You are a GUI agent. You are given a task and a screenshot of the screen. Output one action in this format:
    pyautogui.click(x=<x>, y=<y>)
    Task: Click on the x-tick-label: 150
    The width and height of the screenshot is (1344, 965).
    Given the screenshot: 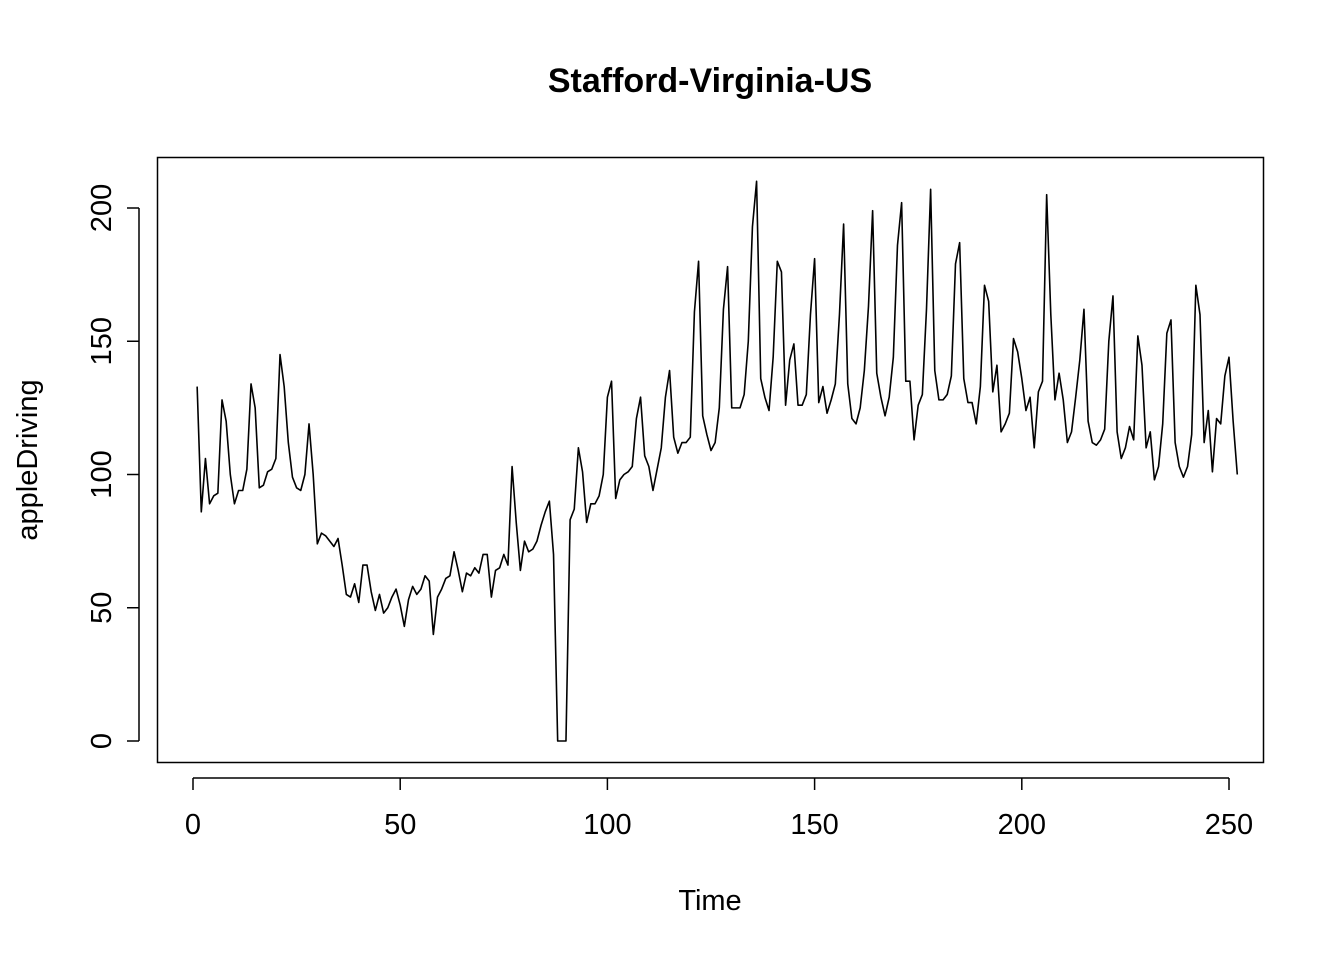 What is the action you would take?
    pyautogui.click(x=814, y=825)
    